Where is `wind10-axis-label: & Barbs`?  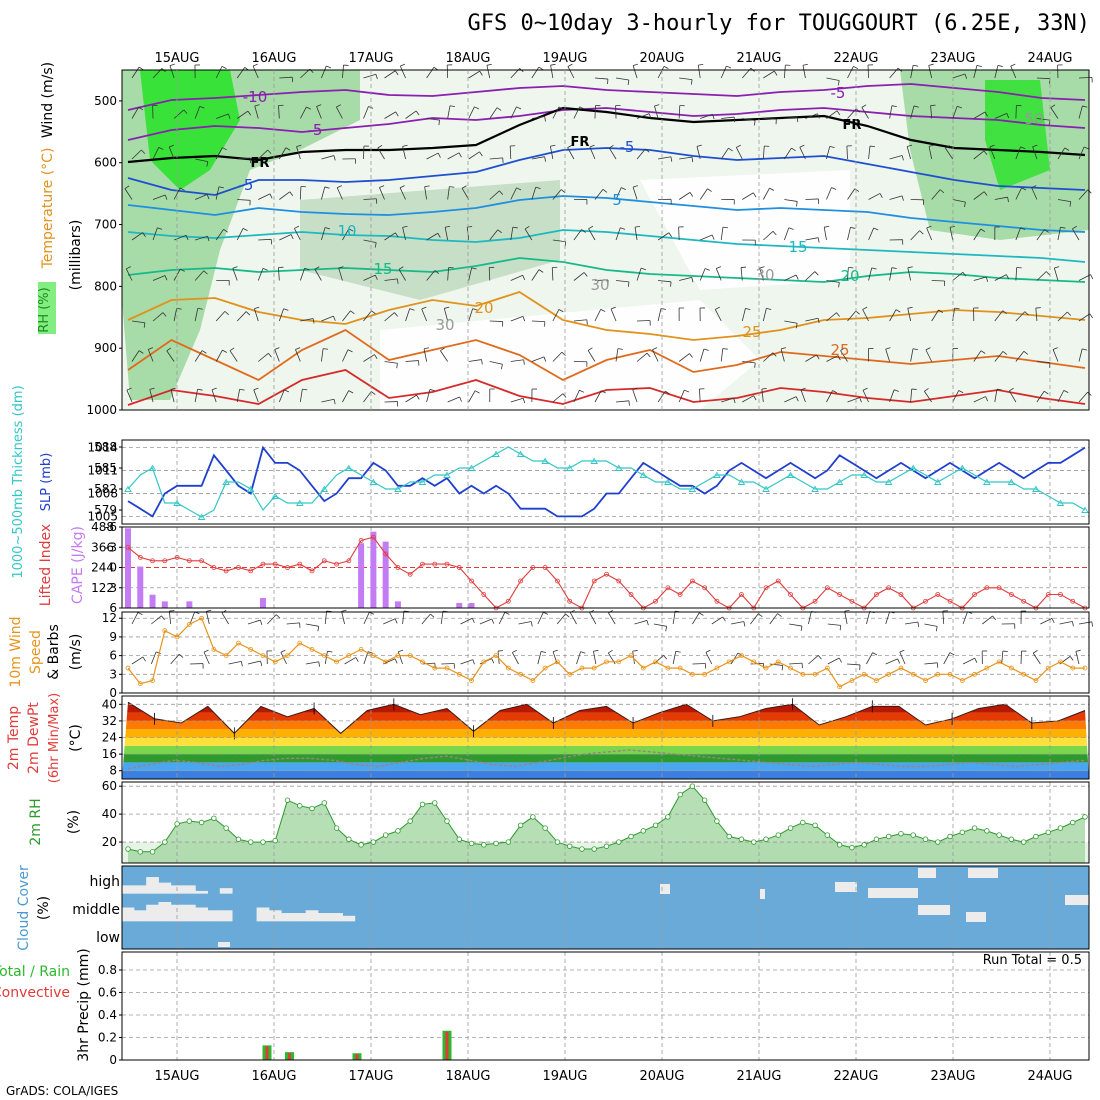
wind10-axis-label: & Barbs is located at coordinates (54, 652).